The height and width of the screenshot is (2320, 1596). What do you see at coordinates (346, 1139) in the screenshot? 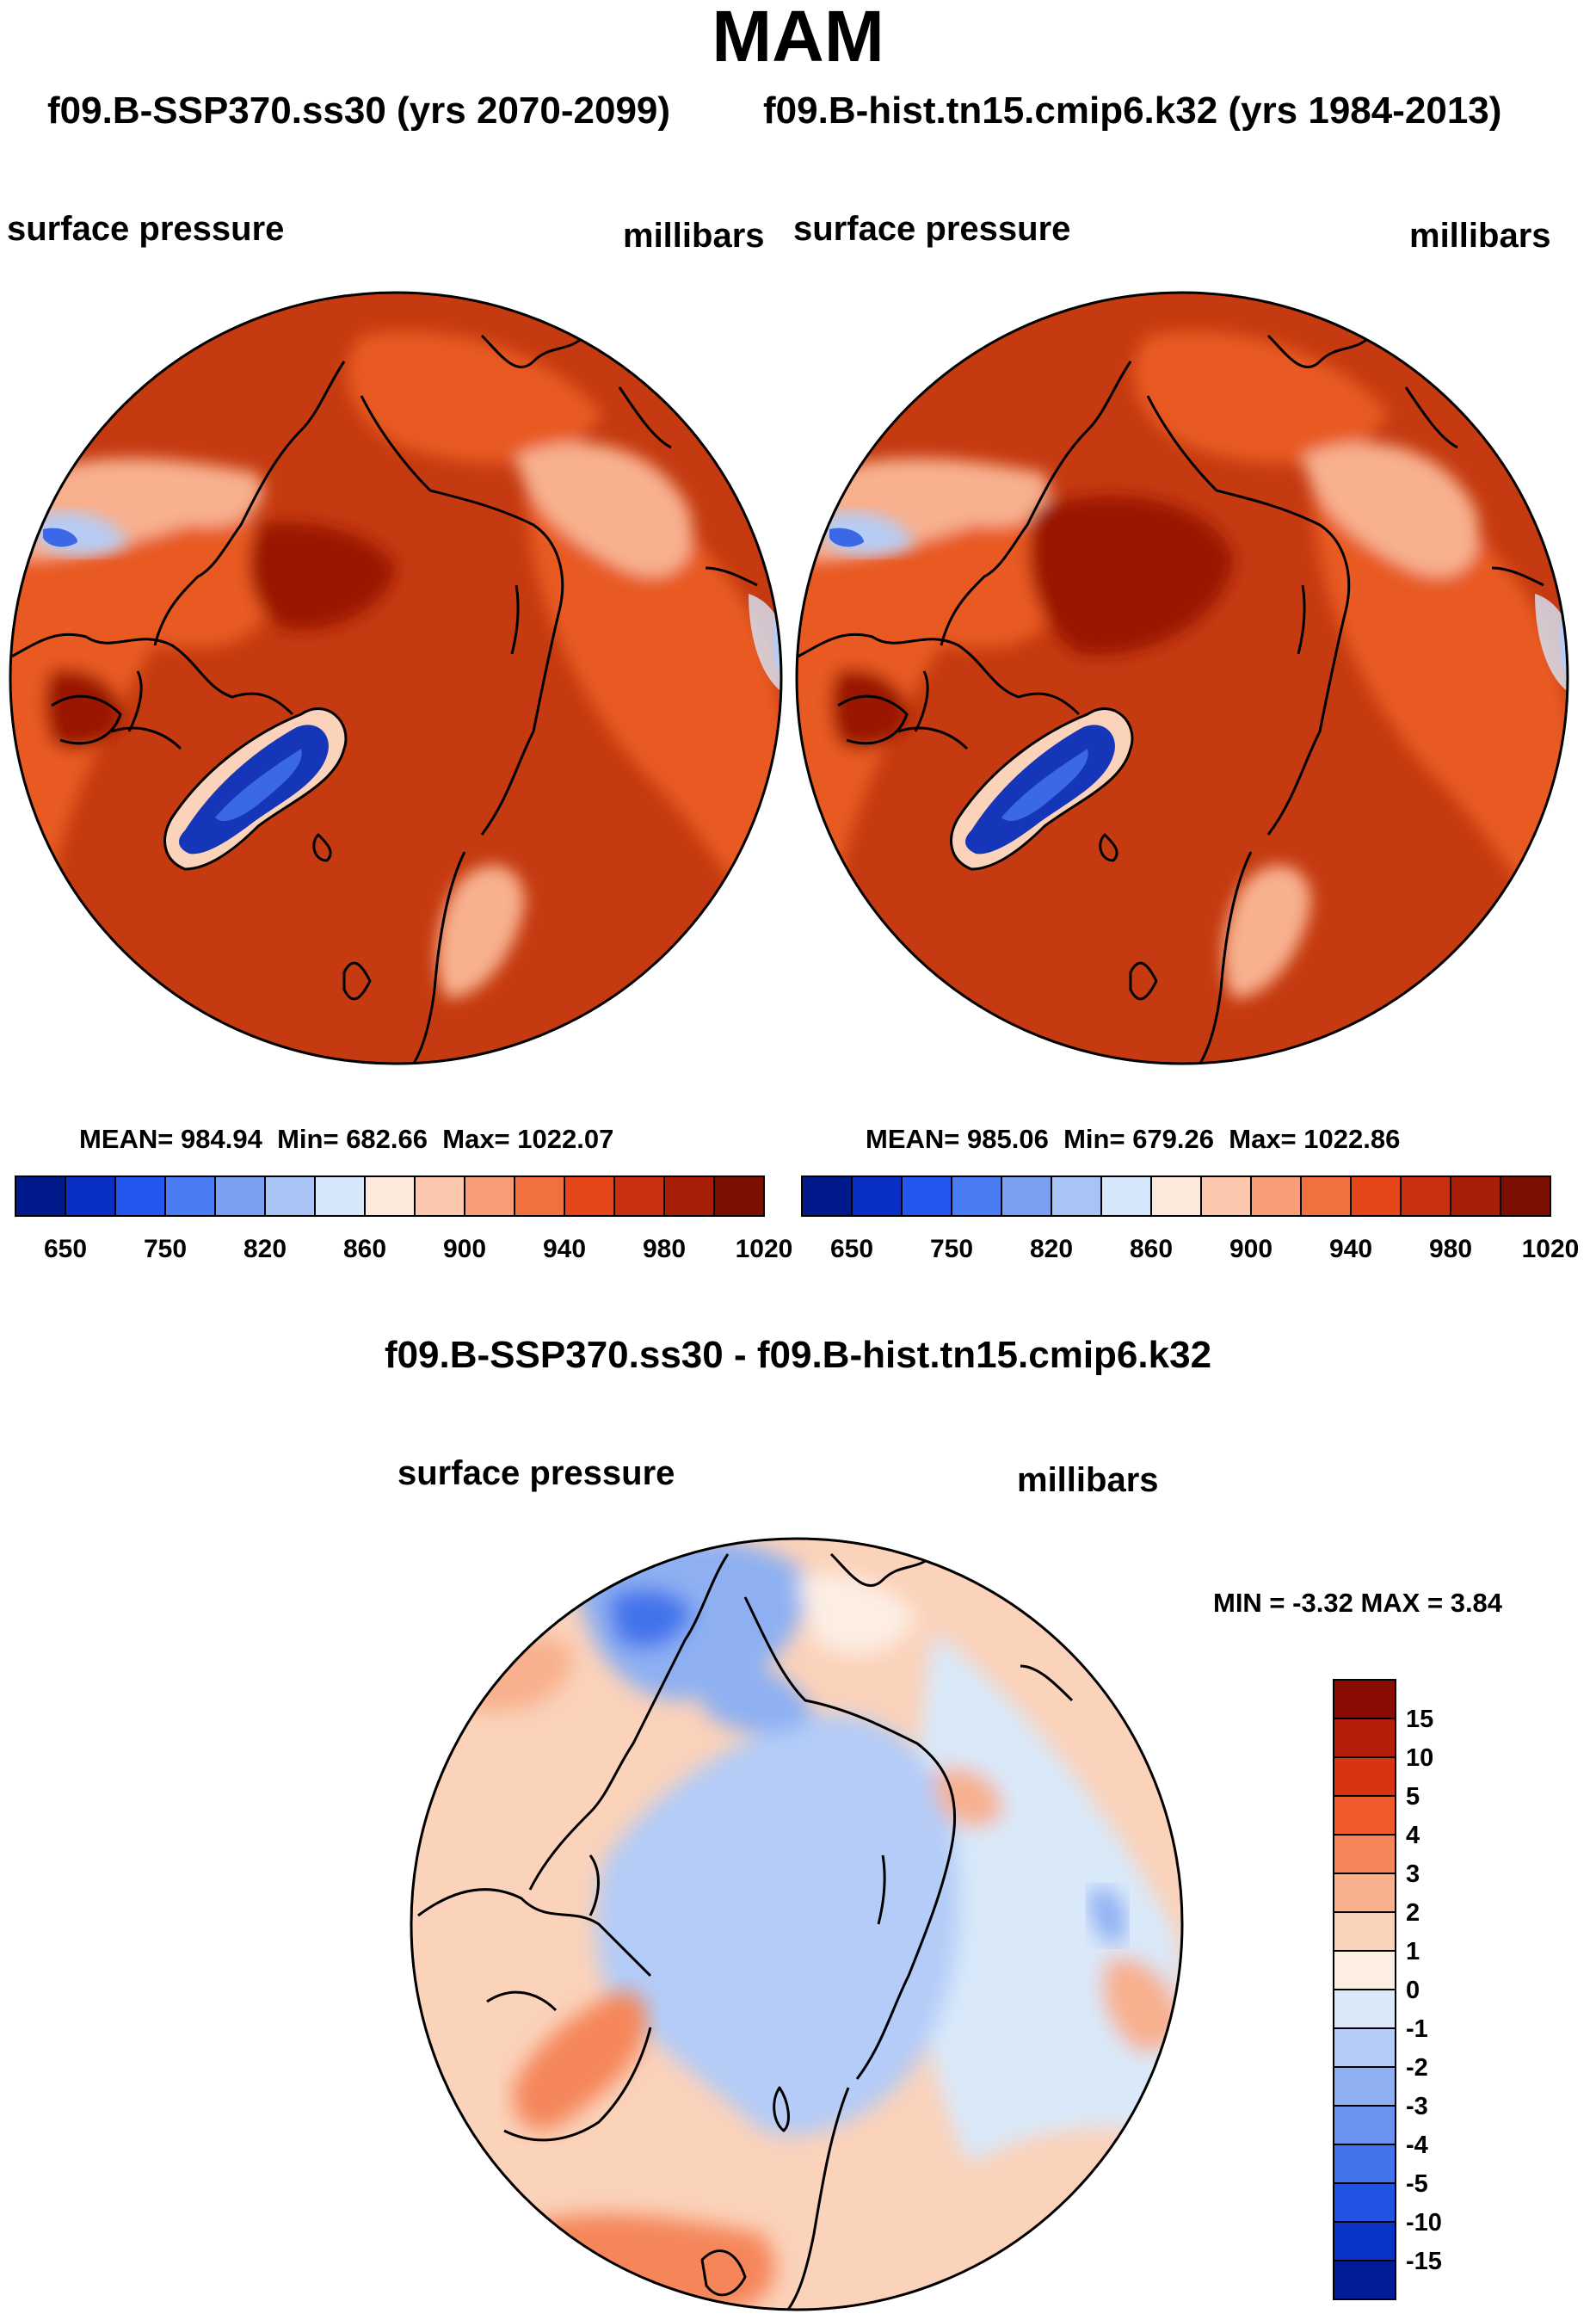
I see `panel-a-stats: MEAN= 984.94 Min= 682.66 Max= 1022.07` at bounding box center [346, 1139].